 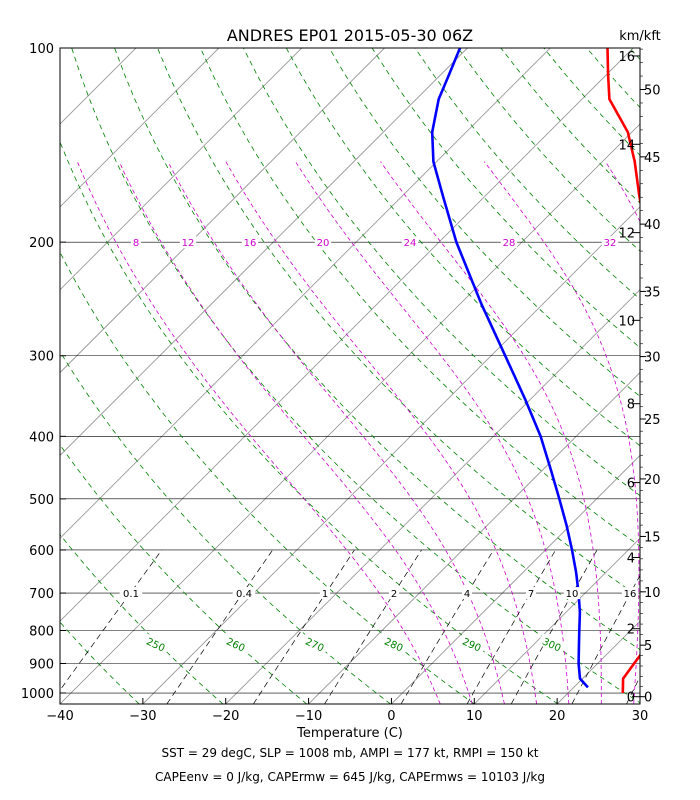 What do you see at coordinates (474, 716) in the screenshot?
I see `x-tick-label: 10` at bounding box center [474, 716].